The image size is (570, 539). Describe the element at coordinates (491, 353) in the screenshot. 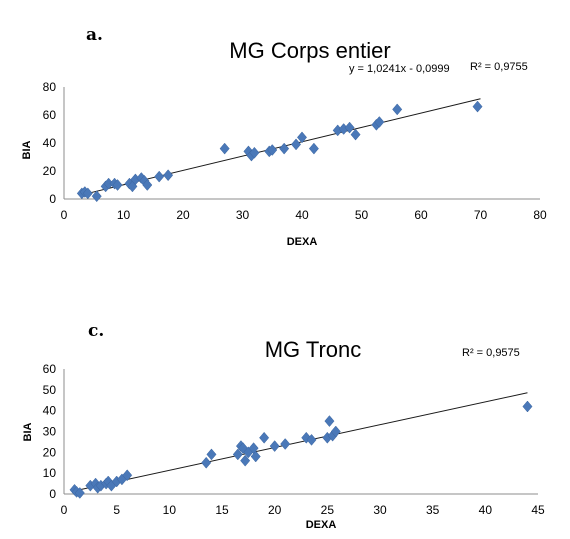

I see `r-squared-c: R² = 0,9575` at that location.